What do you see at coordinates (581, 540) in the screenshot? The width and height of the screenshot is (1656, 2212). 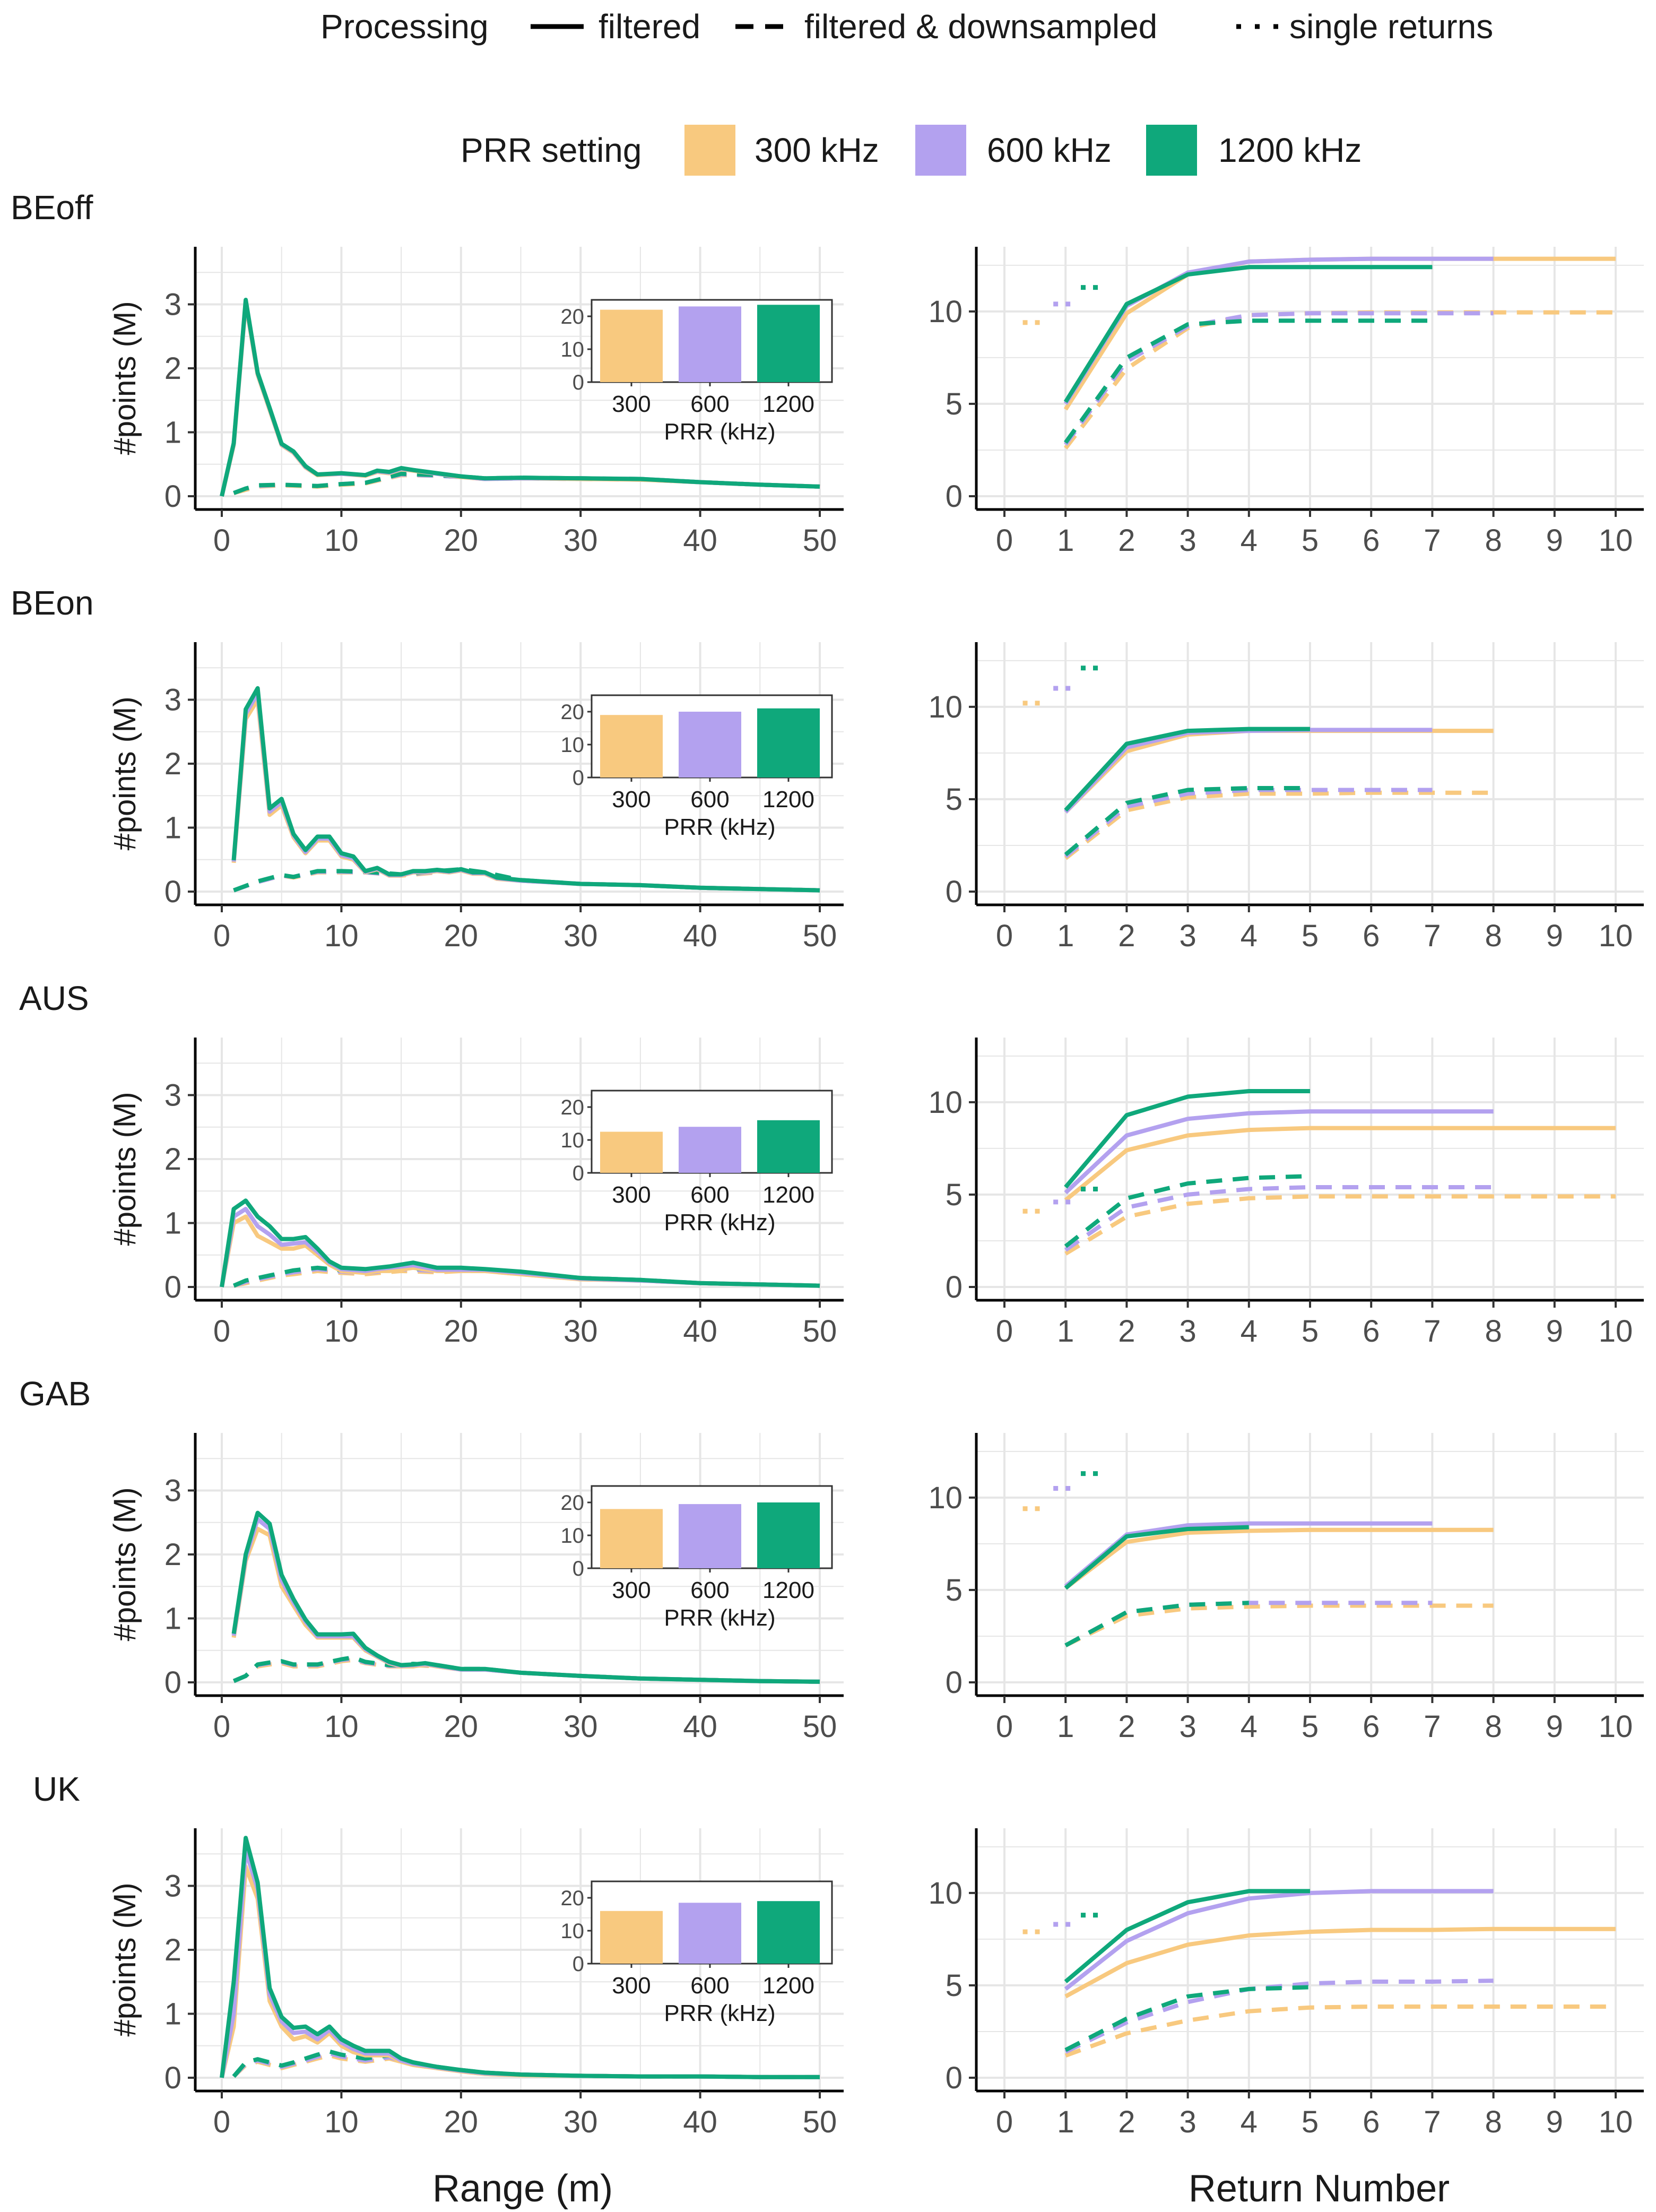 I see `x-tick-label: 30` at bounding box center [581, 540].